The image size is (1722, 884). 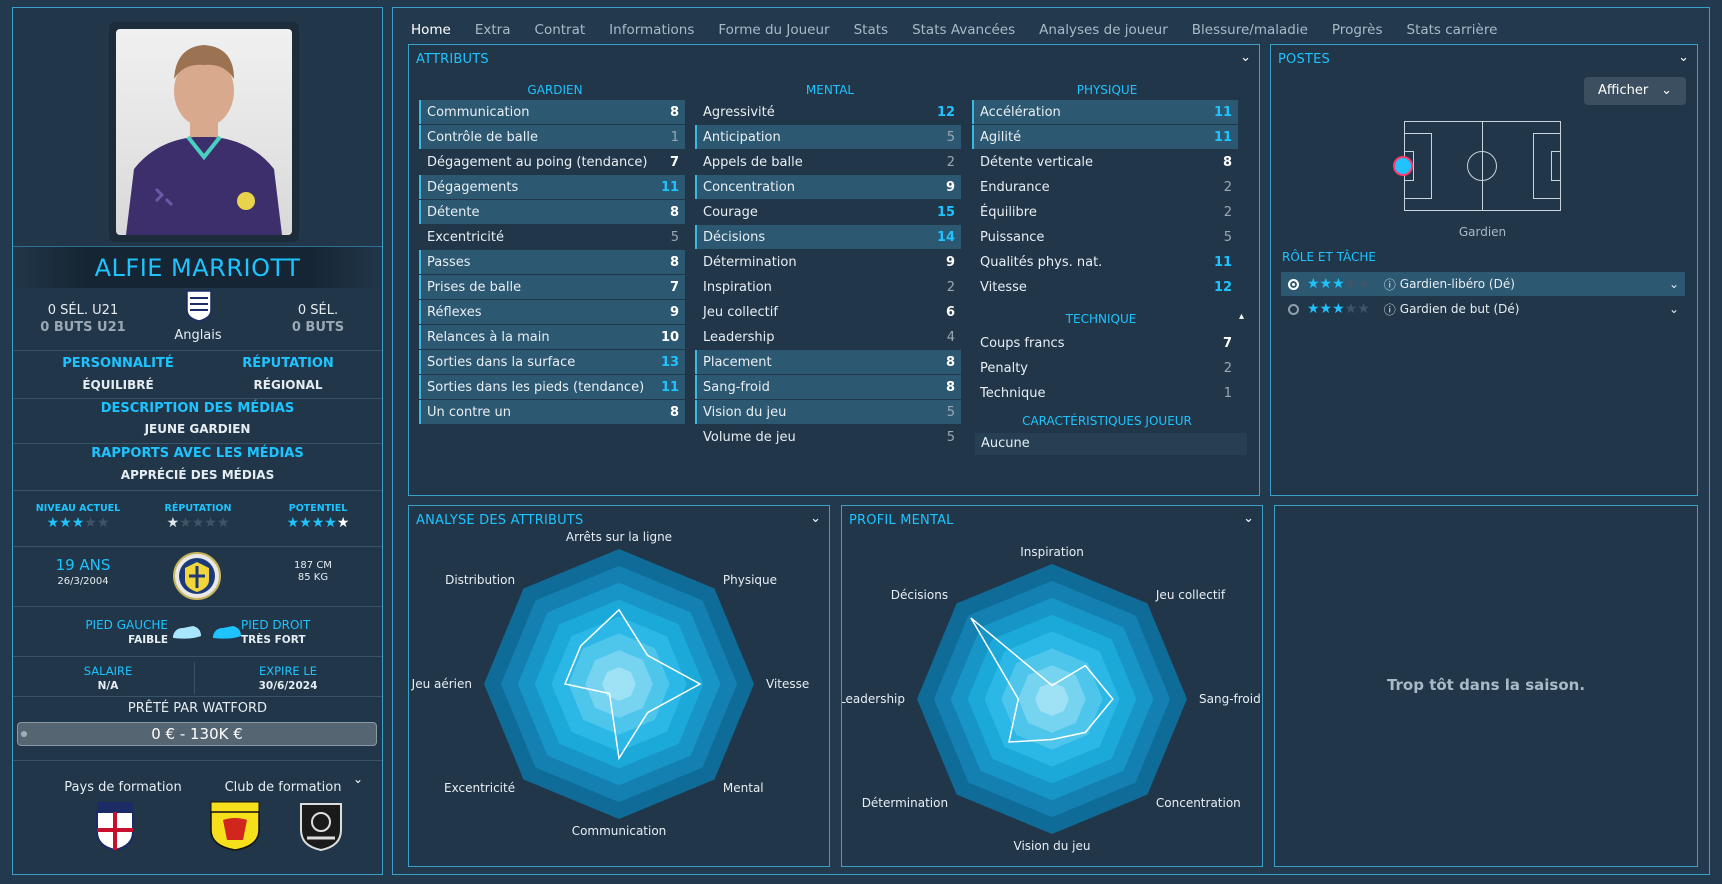 What do you see at coordinates (197, 734) in the screenshot?
I see `value-range-bar: 0 € - 130K €` at bounding box center [197, 734].